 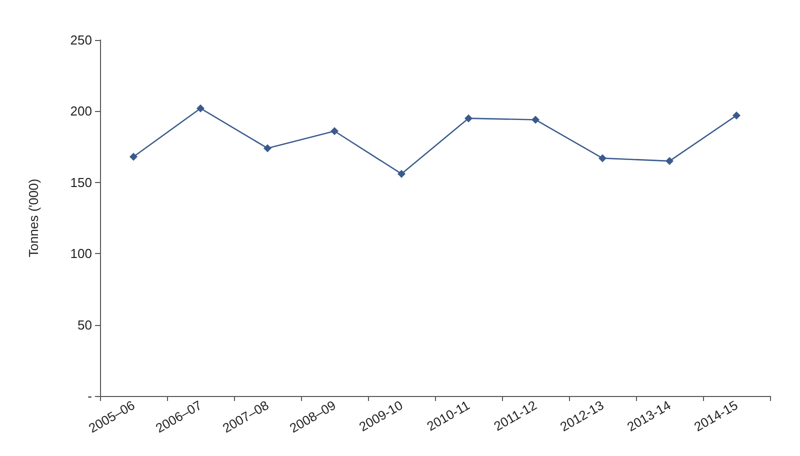 I want to click on y-tick-label: 100, so click(x=81, y=254).